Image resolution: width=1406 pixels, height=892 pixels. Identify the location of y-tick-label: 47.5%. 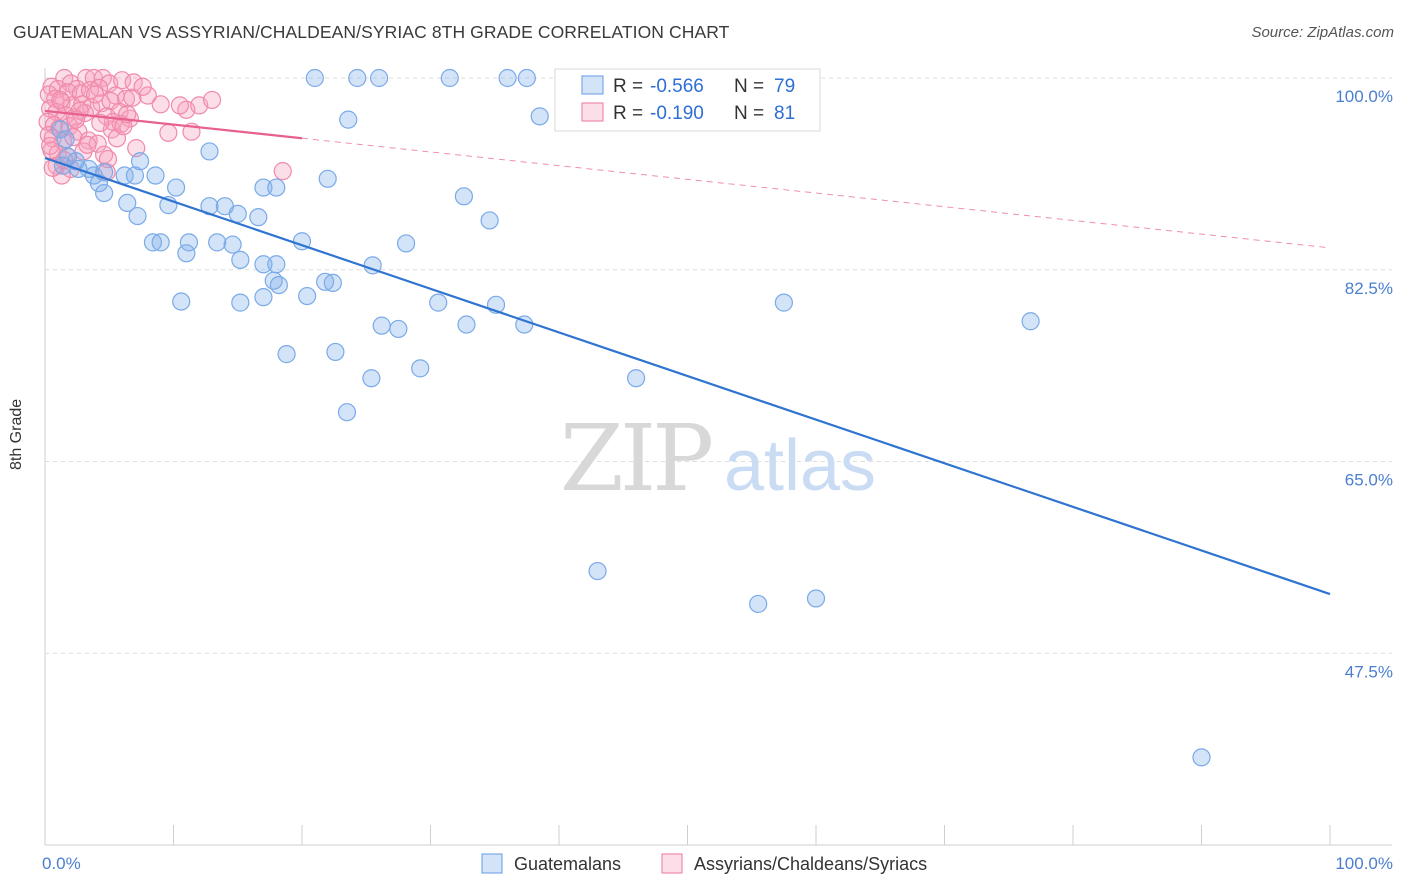
(1369, 671).